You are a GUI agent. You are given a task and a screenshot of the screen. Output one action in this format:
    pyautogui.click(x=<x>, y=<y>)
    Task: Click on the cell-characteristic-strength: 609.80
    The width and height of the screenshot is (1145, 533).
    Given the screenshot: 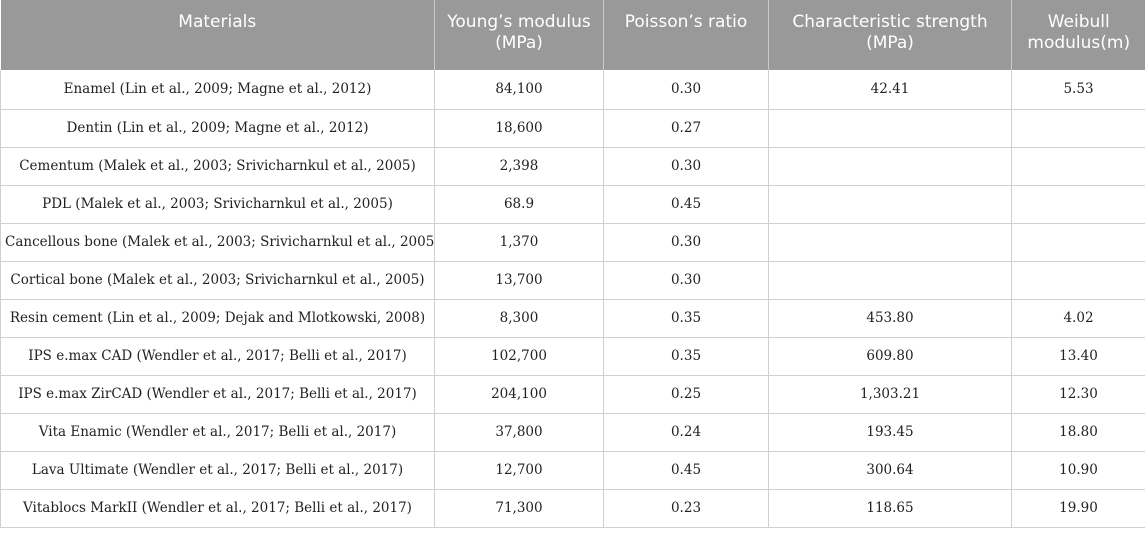 What is the action you would take?
    pyautogui.click(x=890, y=356)
    